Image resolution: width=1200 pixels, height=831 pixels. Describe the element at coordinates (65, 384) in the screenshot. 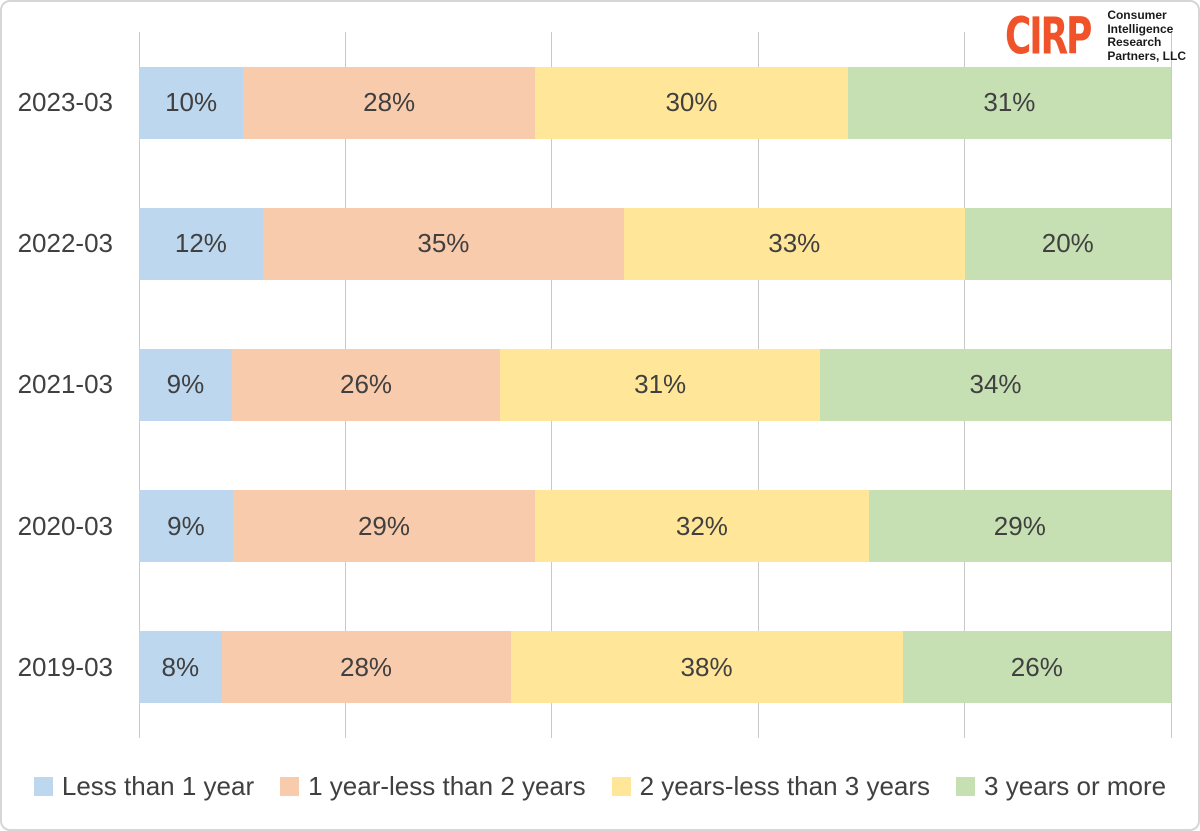

I see `category-label: 2021-03` at that location.